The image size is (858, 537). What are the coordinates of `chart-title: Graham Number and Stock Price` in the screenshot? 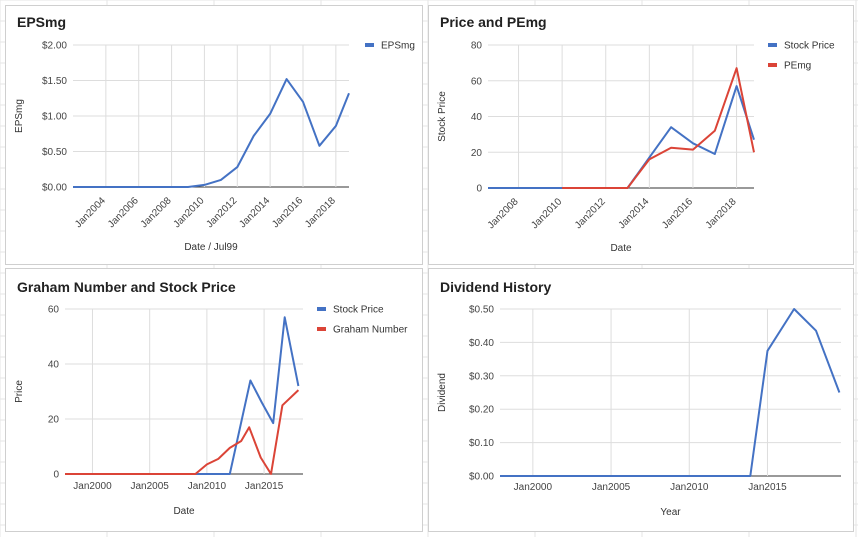 It's located at (126, 287).